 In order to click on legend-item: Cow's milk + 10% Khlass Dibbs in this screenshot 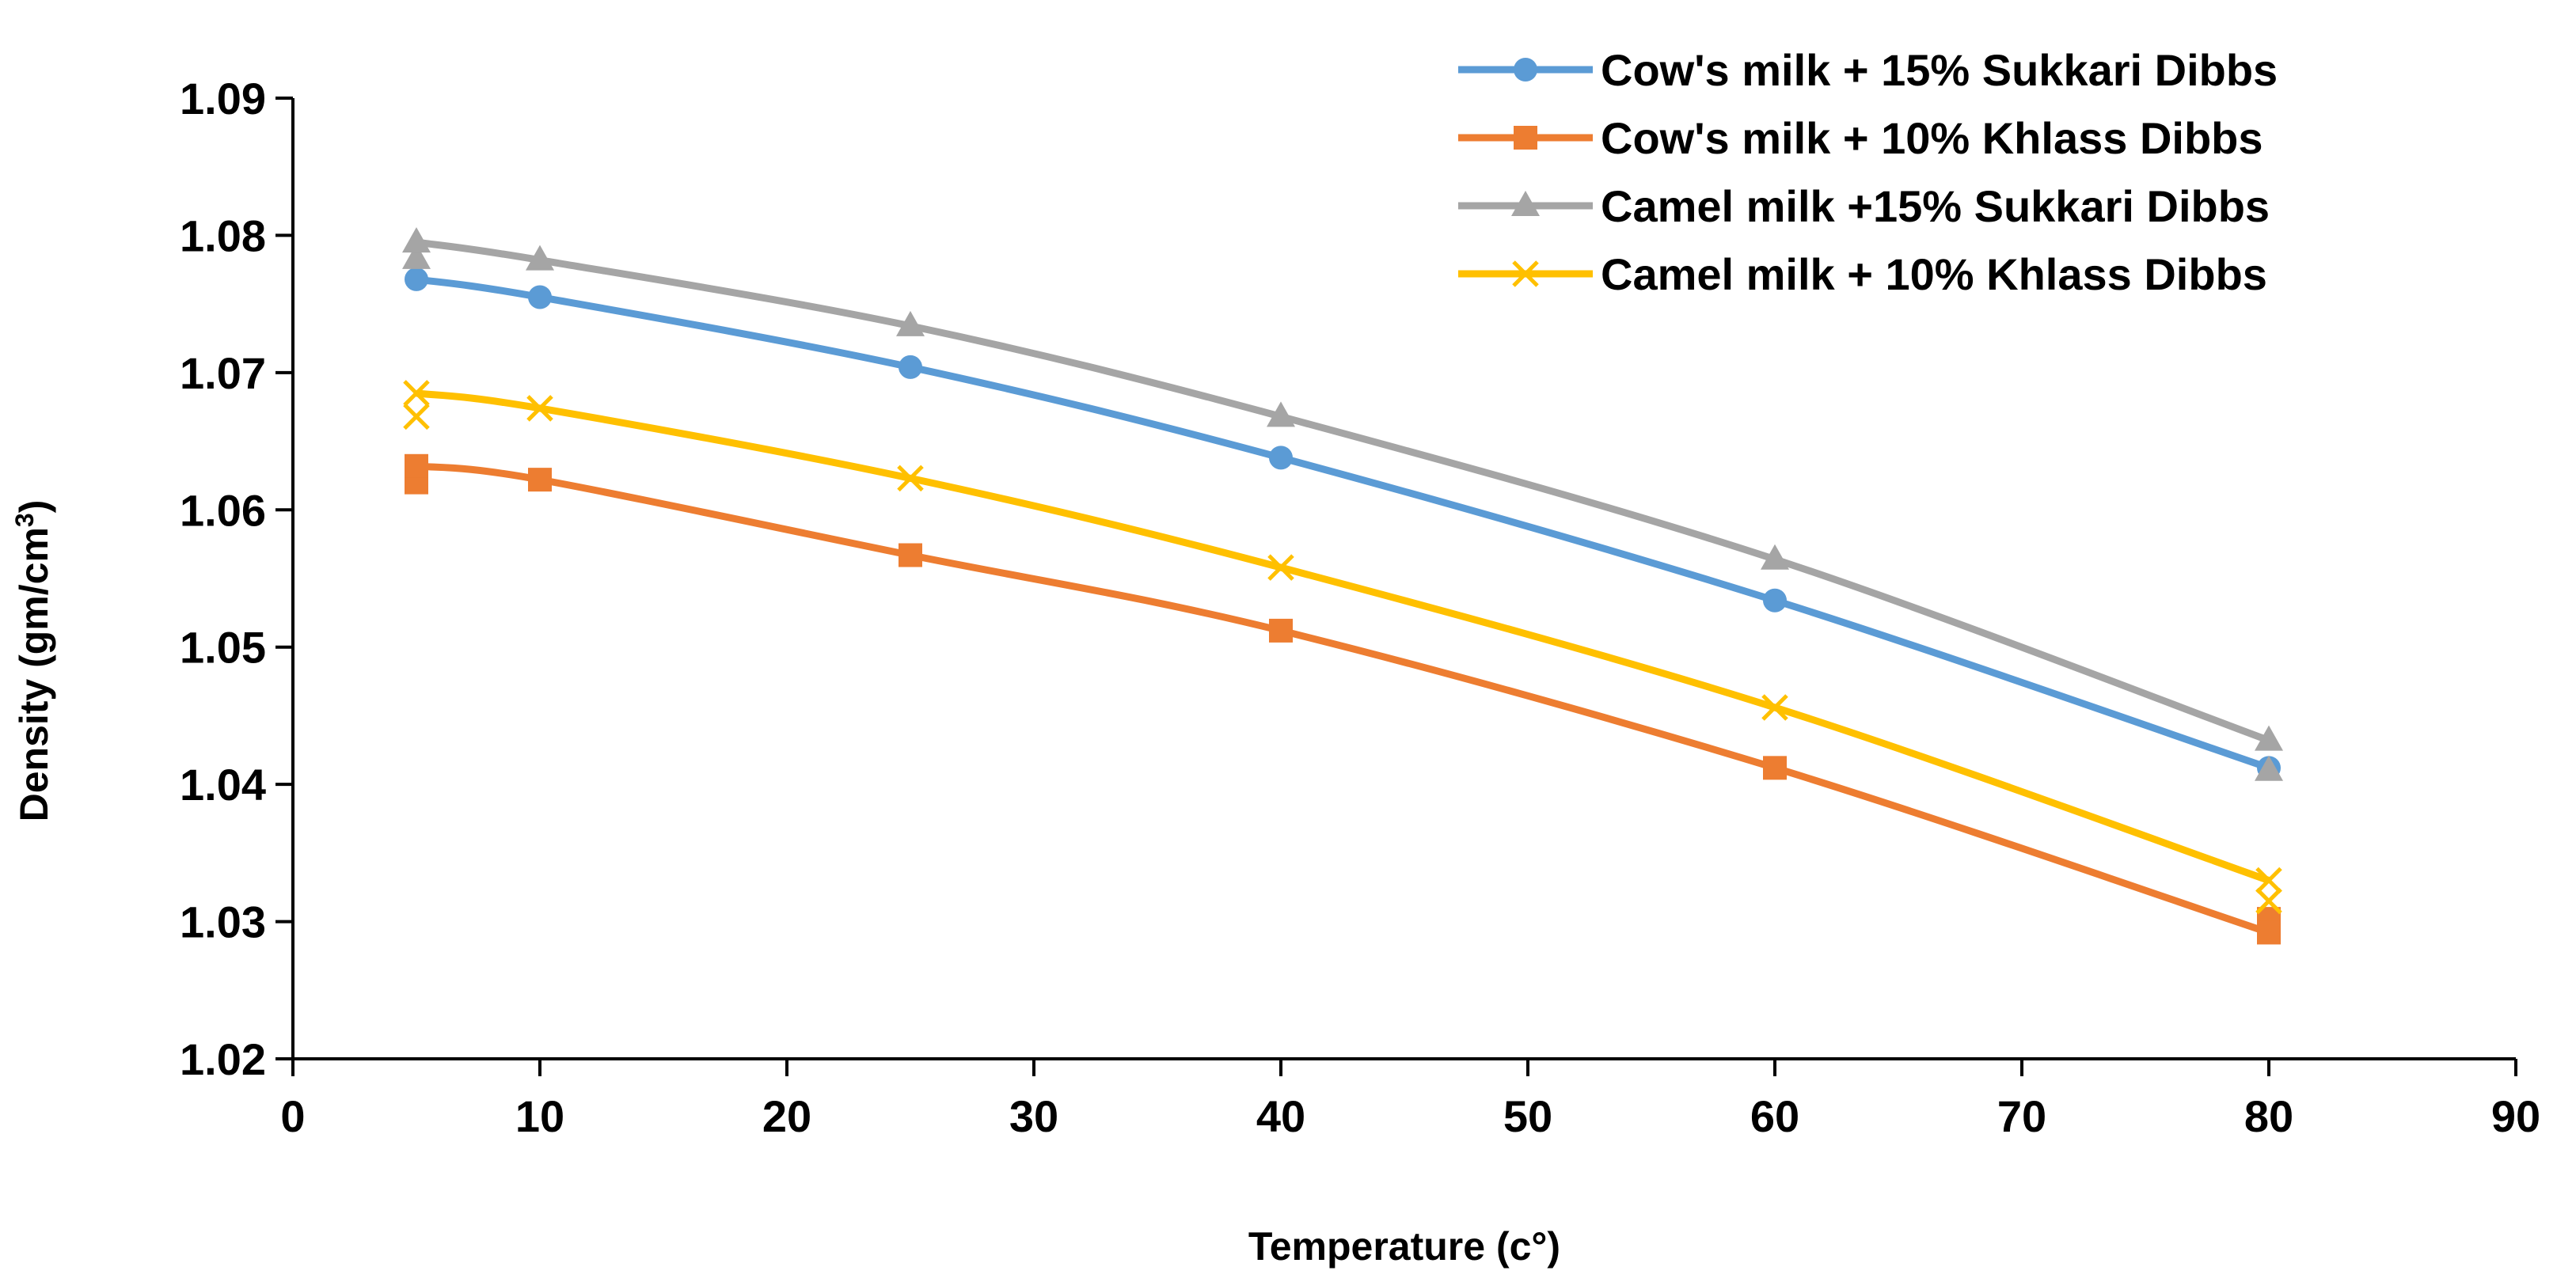, I will do `click(1860, 138)`.